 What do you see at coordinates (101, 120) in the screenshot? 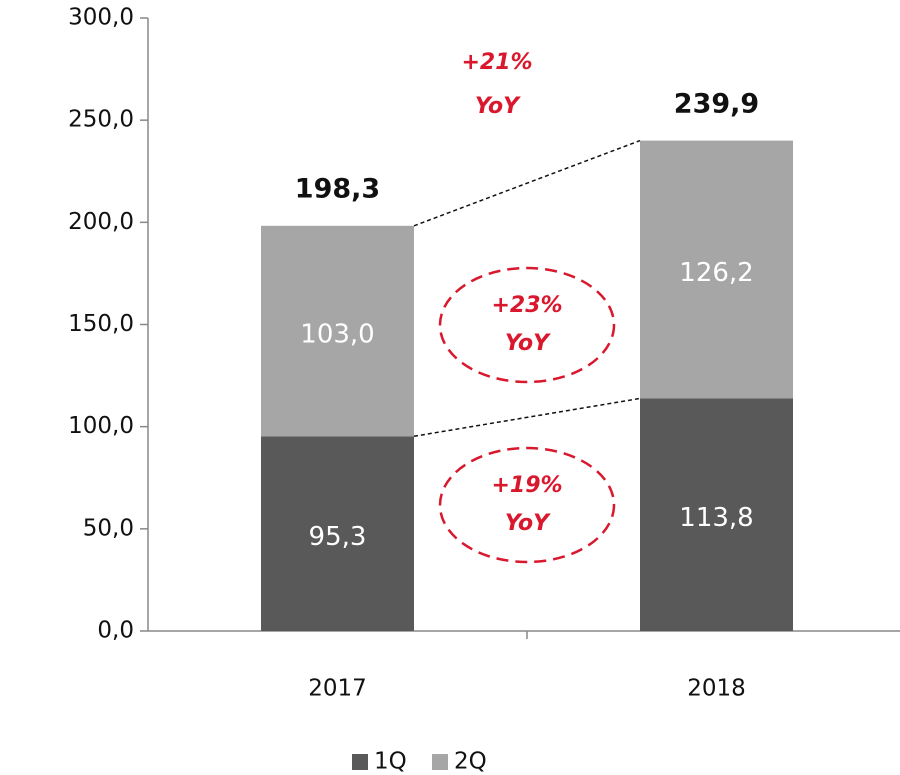
I see `y-tick-label: 250,0` at bounding box center [101, 120].